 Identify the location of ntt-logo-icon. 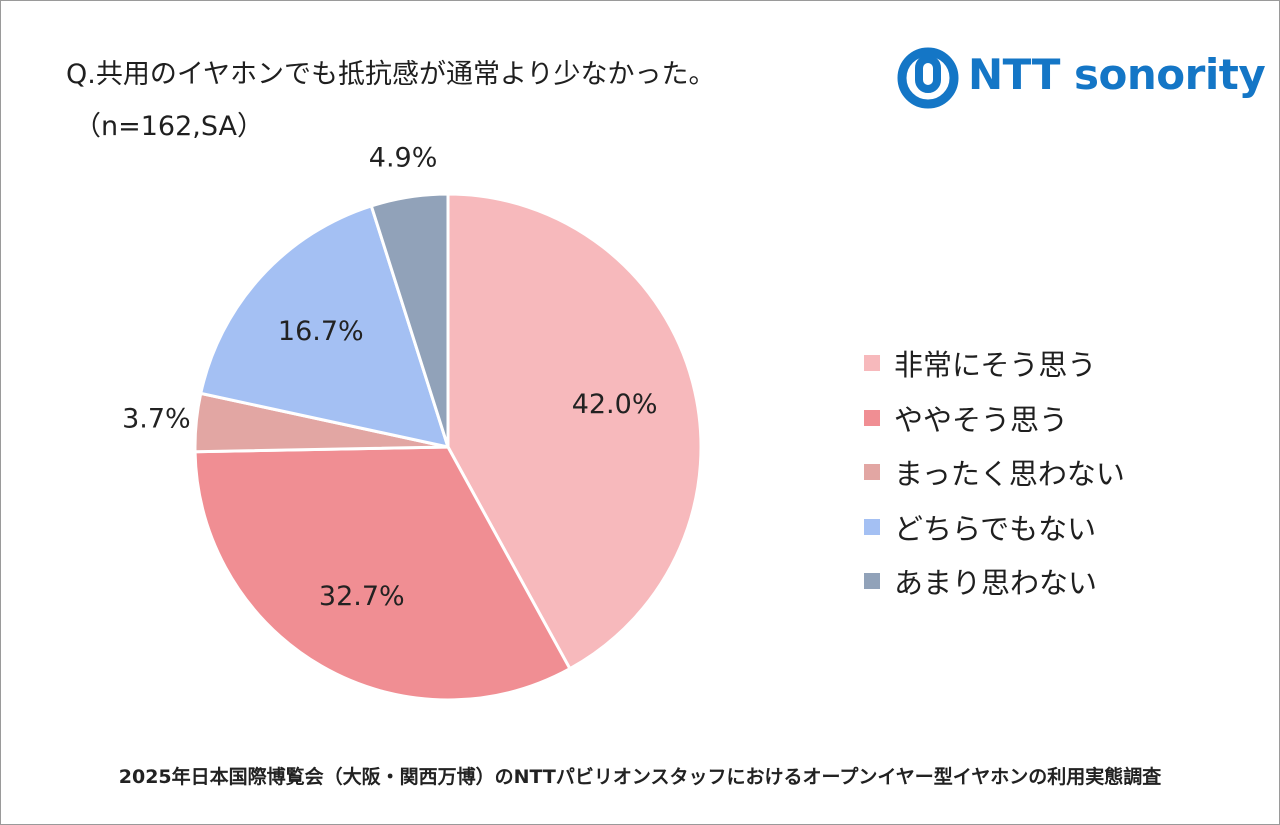
(928, 78).